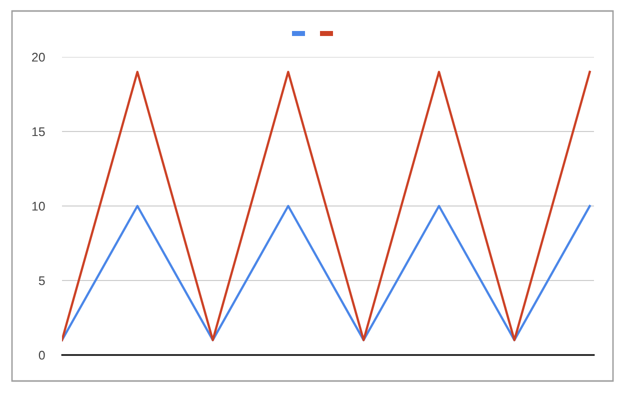 The image size is (625, 397). I want to click on y-tick-label: 20, so click(38, 57).